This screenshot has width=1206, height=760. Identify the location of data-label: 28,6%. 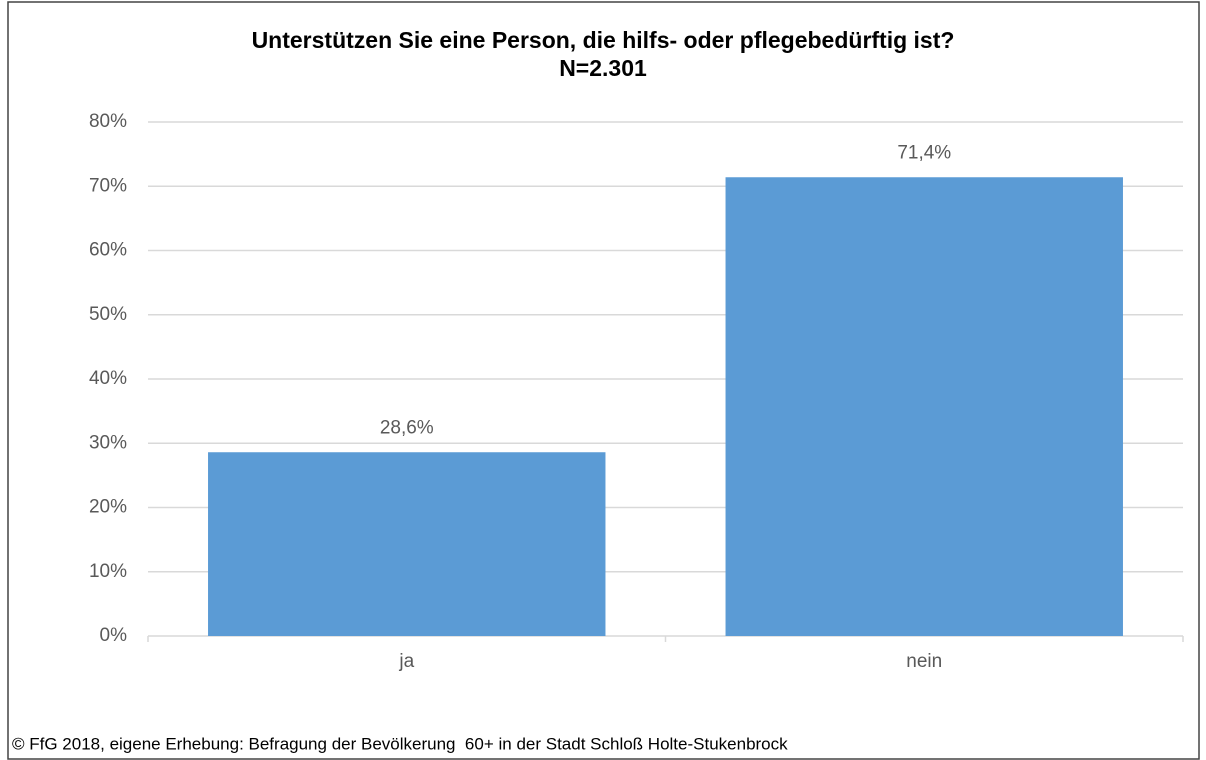
(407, 427).